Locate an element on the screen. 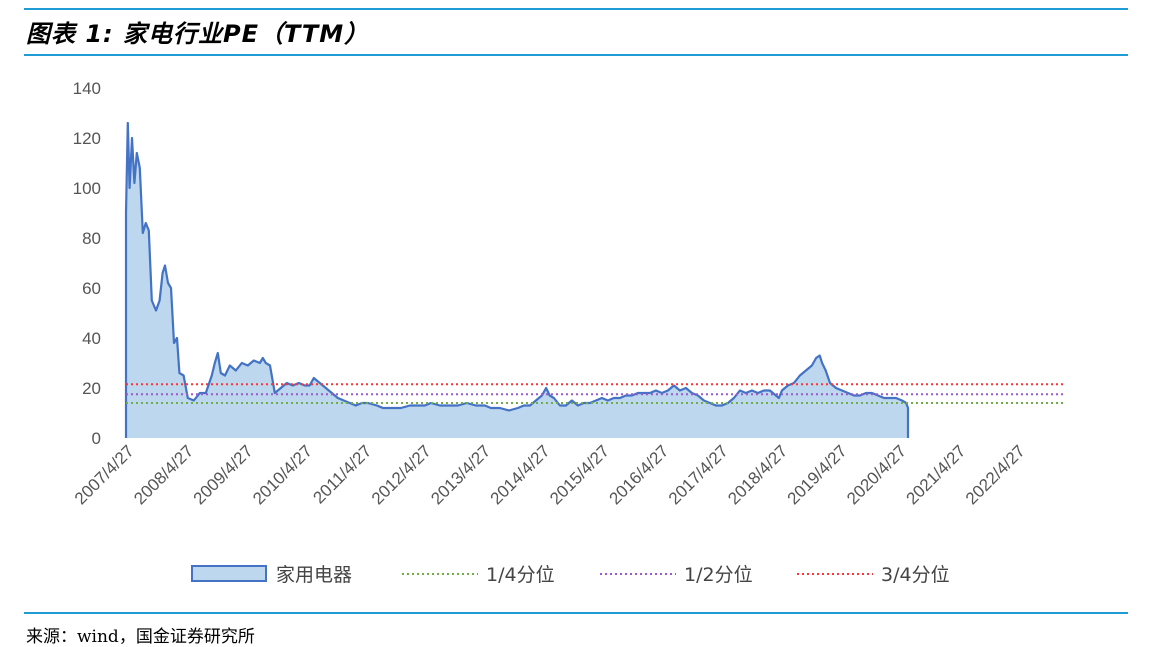  x-tick-label: 2011/4/27 is located at coordinates (342, 474).